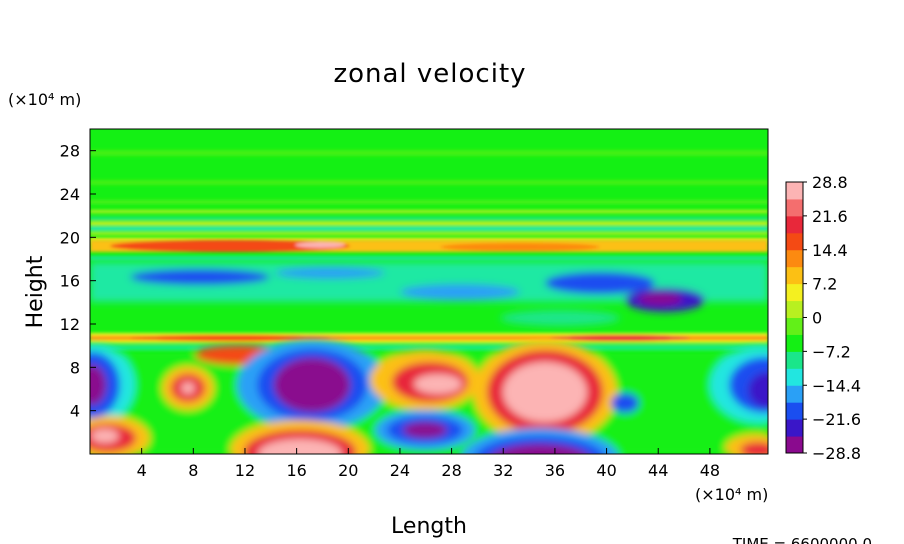 The image size is (904, 544). What do you see at coordinates (70, 237) in the screenshot?
I see `y-tick-label: 20` at bounding box center [70, 237].